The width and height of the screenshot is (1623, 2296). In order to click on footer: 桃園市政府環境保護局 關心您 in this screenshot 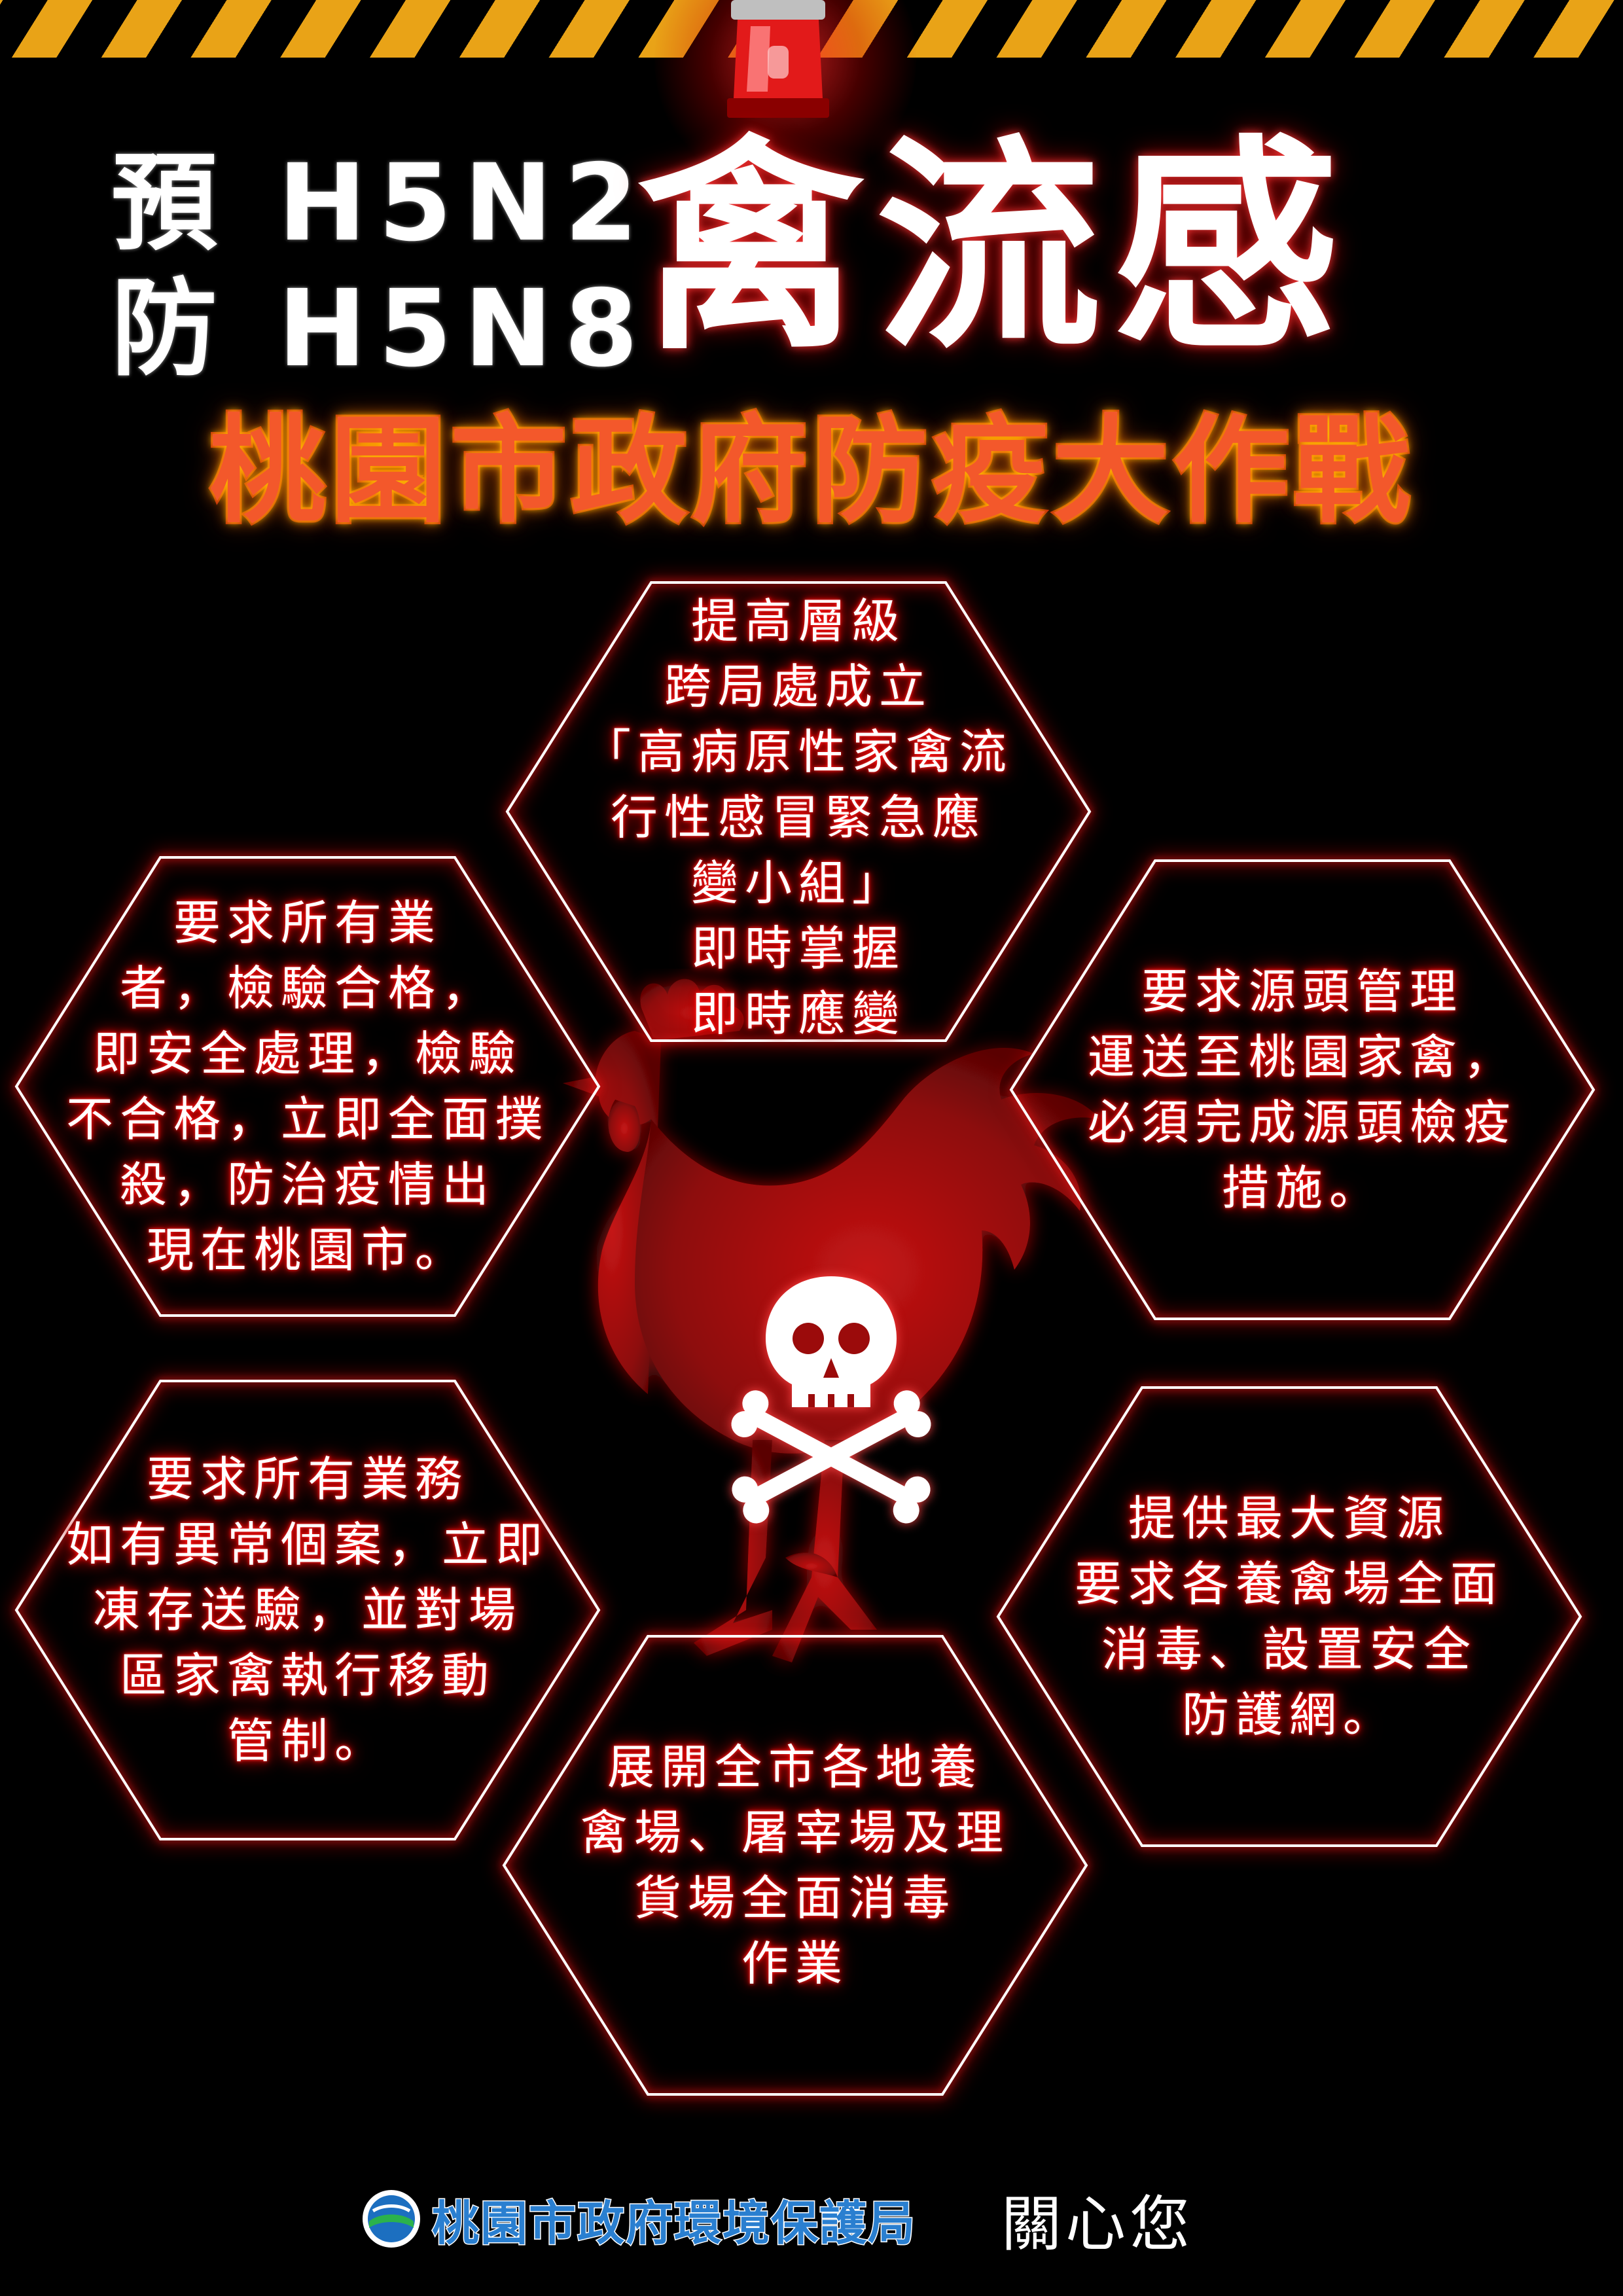, I will do `click(777, 2218)`.